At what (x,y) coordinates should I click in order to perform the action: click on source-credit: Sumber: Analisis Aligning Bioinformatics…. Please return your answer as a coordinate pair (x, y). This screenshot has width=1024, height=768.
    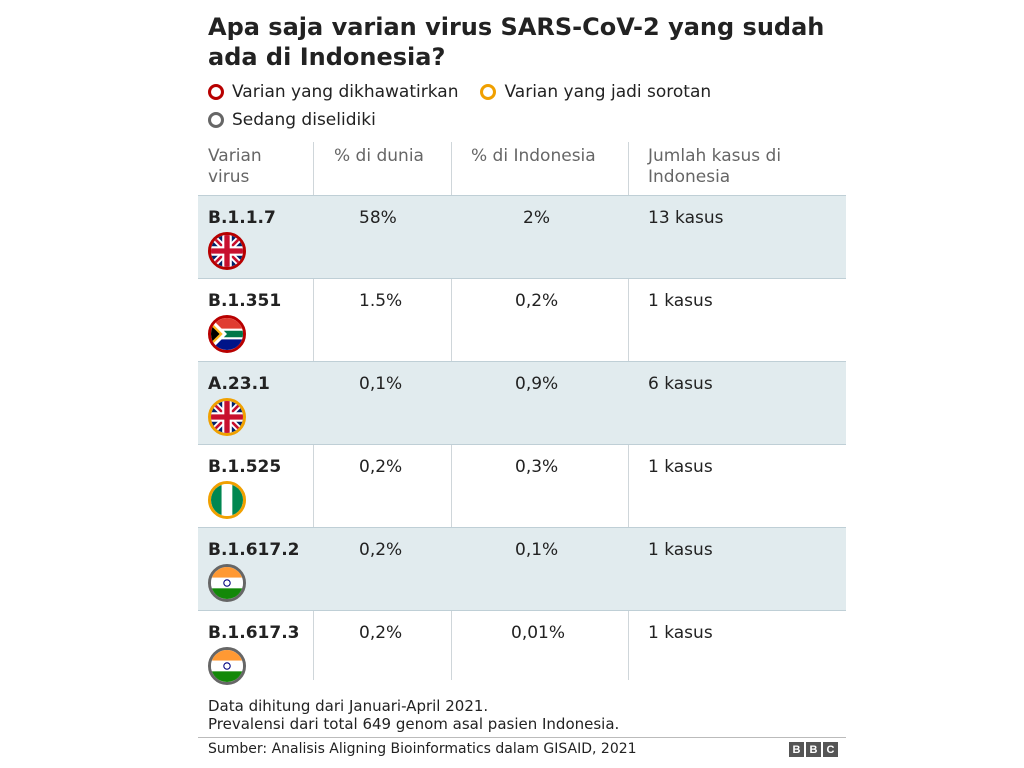
    Looking at the image, I should click on (422, 749).